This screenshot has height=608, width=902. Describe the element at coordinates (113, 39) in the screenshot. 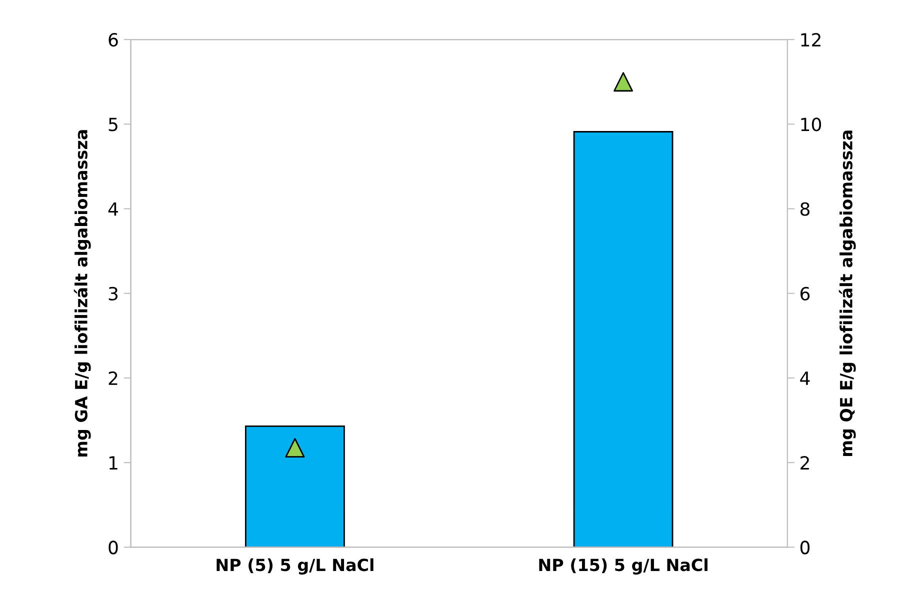

I see `y-tick-label: 6` at that location.